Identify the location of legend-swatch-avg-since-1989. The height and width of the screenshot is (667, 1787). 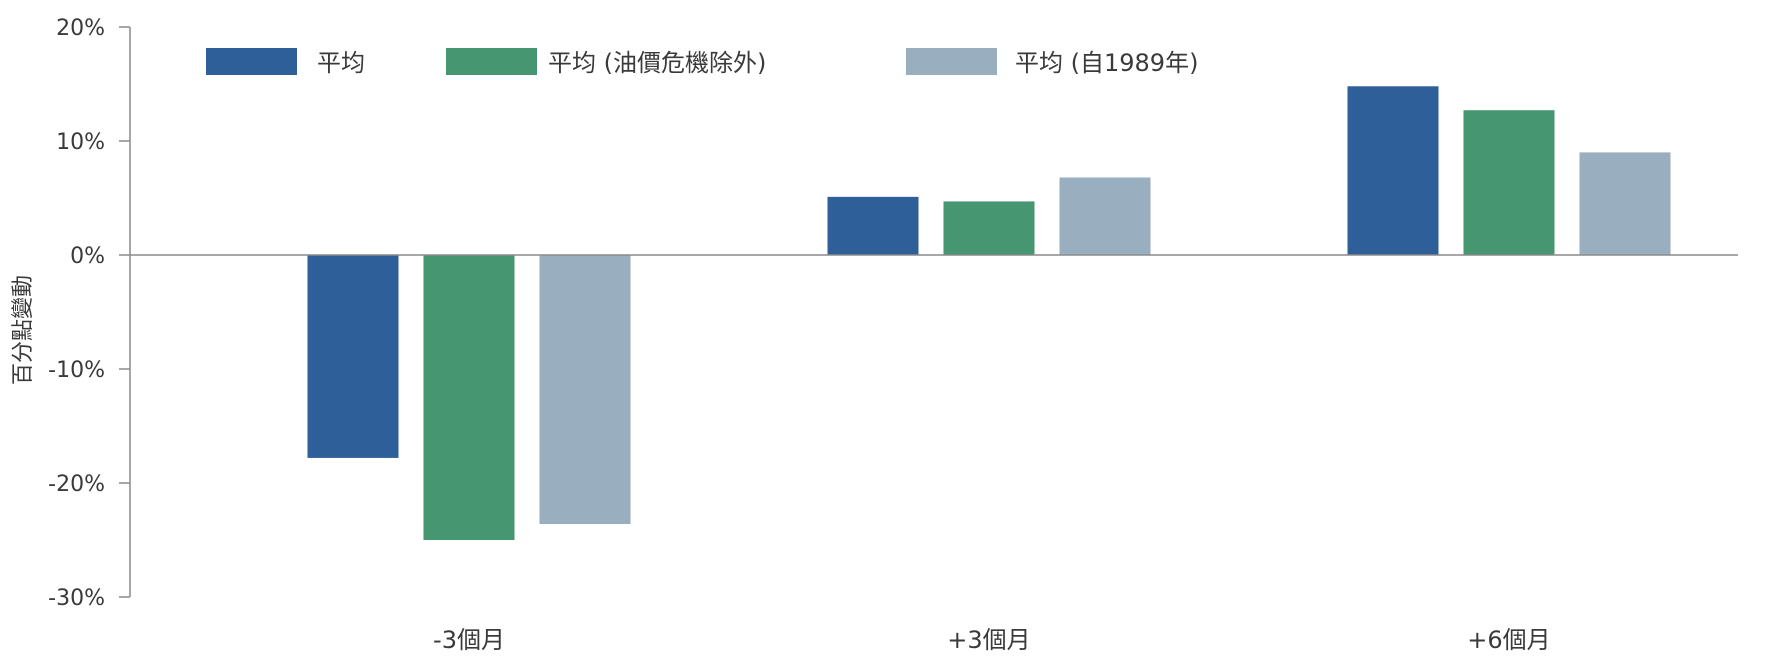
(951, 61).